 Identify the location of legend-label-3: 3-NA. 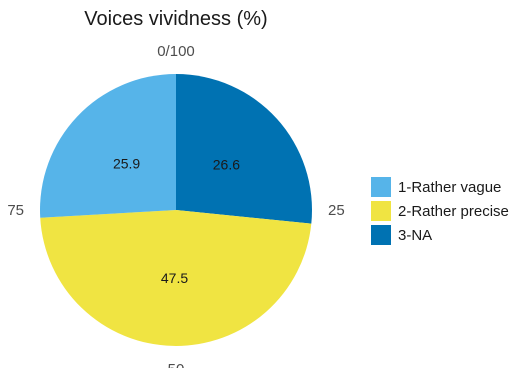
(415, 235).